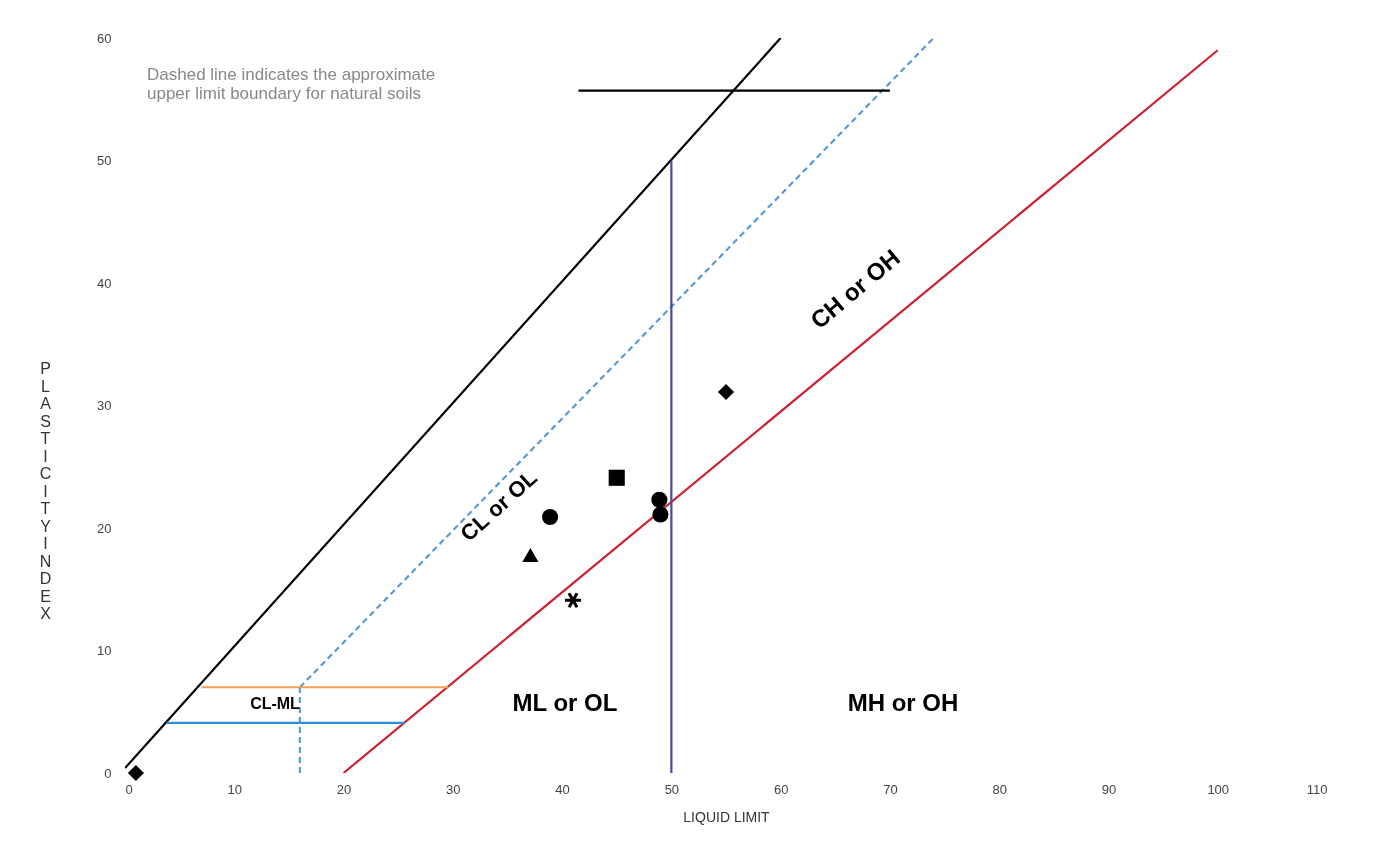 Image resolution: width=1395 pixels, height=852 pixels. Describe the element at coordinates (498, 505) in the screenshot. I see `annotation: CL or OL` at that location.